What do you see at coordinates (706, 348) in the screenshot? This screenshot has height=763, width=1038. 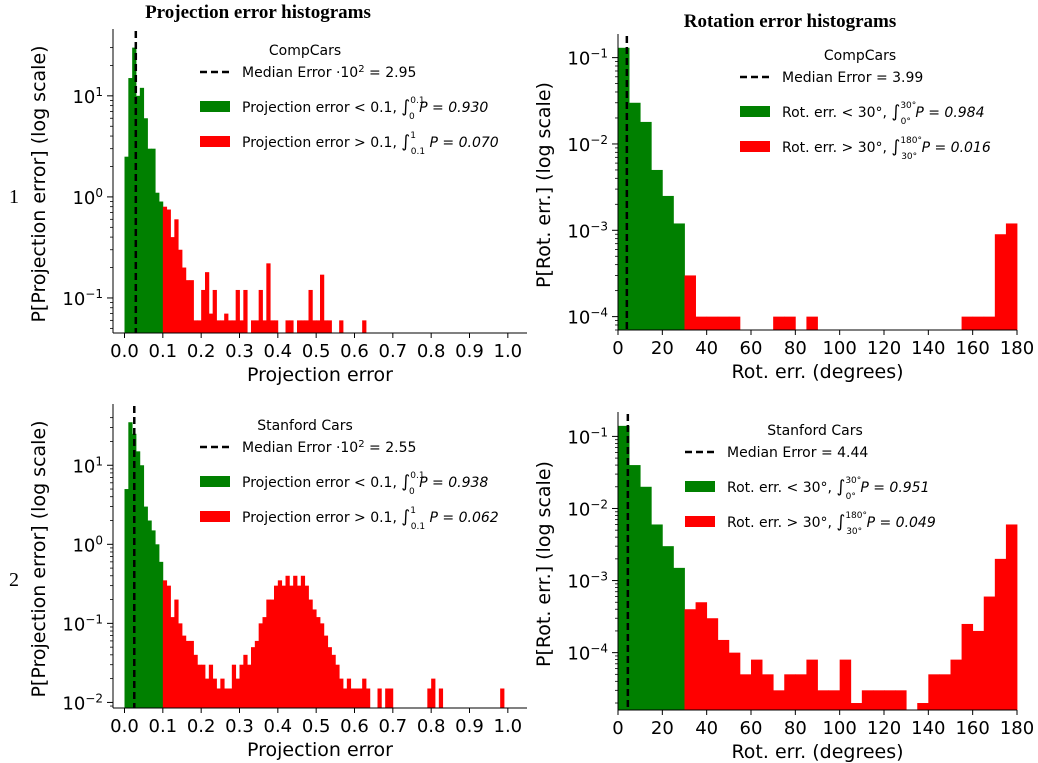 I see `x-tick-label: 40` at bounding box center [706, 348].